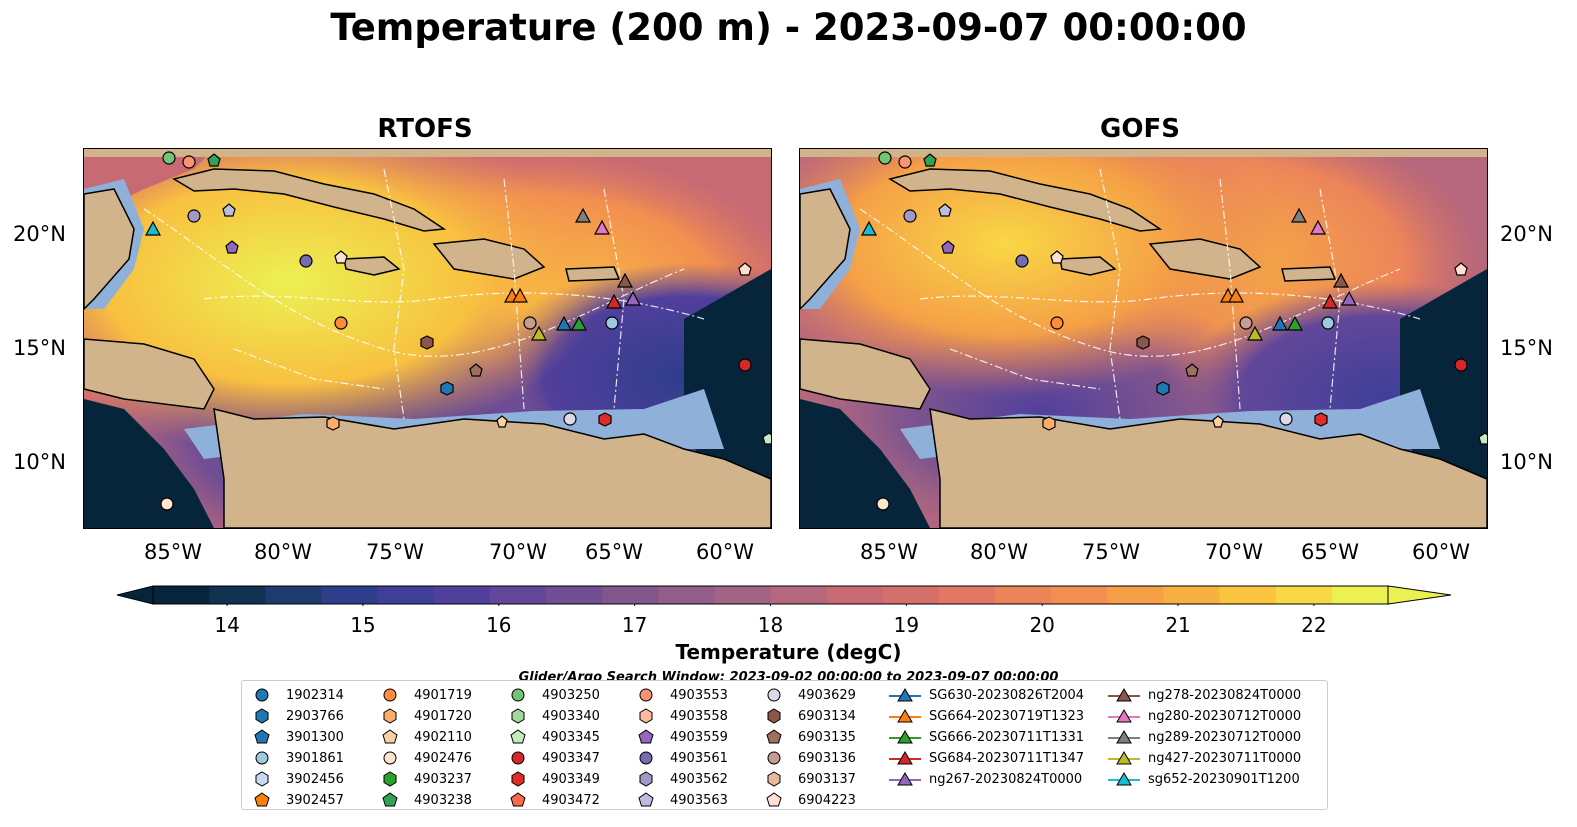  Describe the element at coordinates (1314, 625) in the screenshot. I see `colorbar-tick-label: 22` at that location.